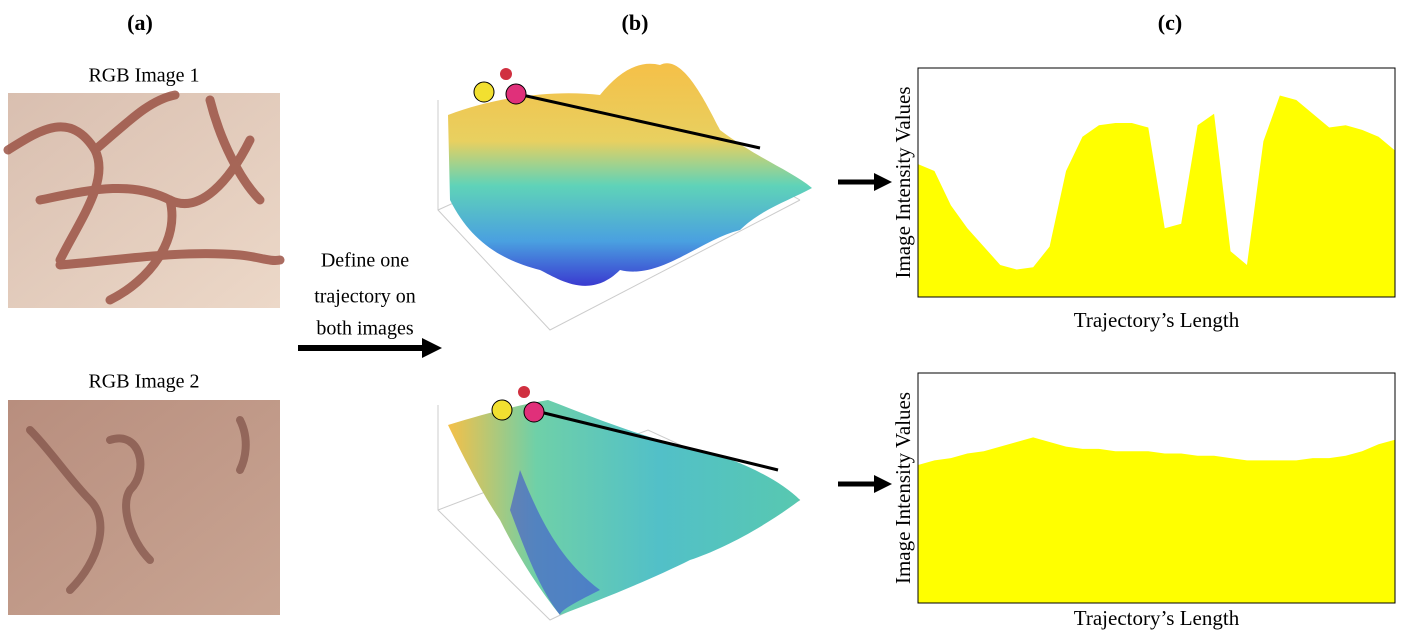 This screenshot has width=1405, height=630. I want to click on arrow-text: trajectory on, so click(365, 297).